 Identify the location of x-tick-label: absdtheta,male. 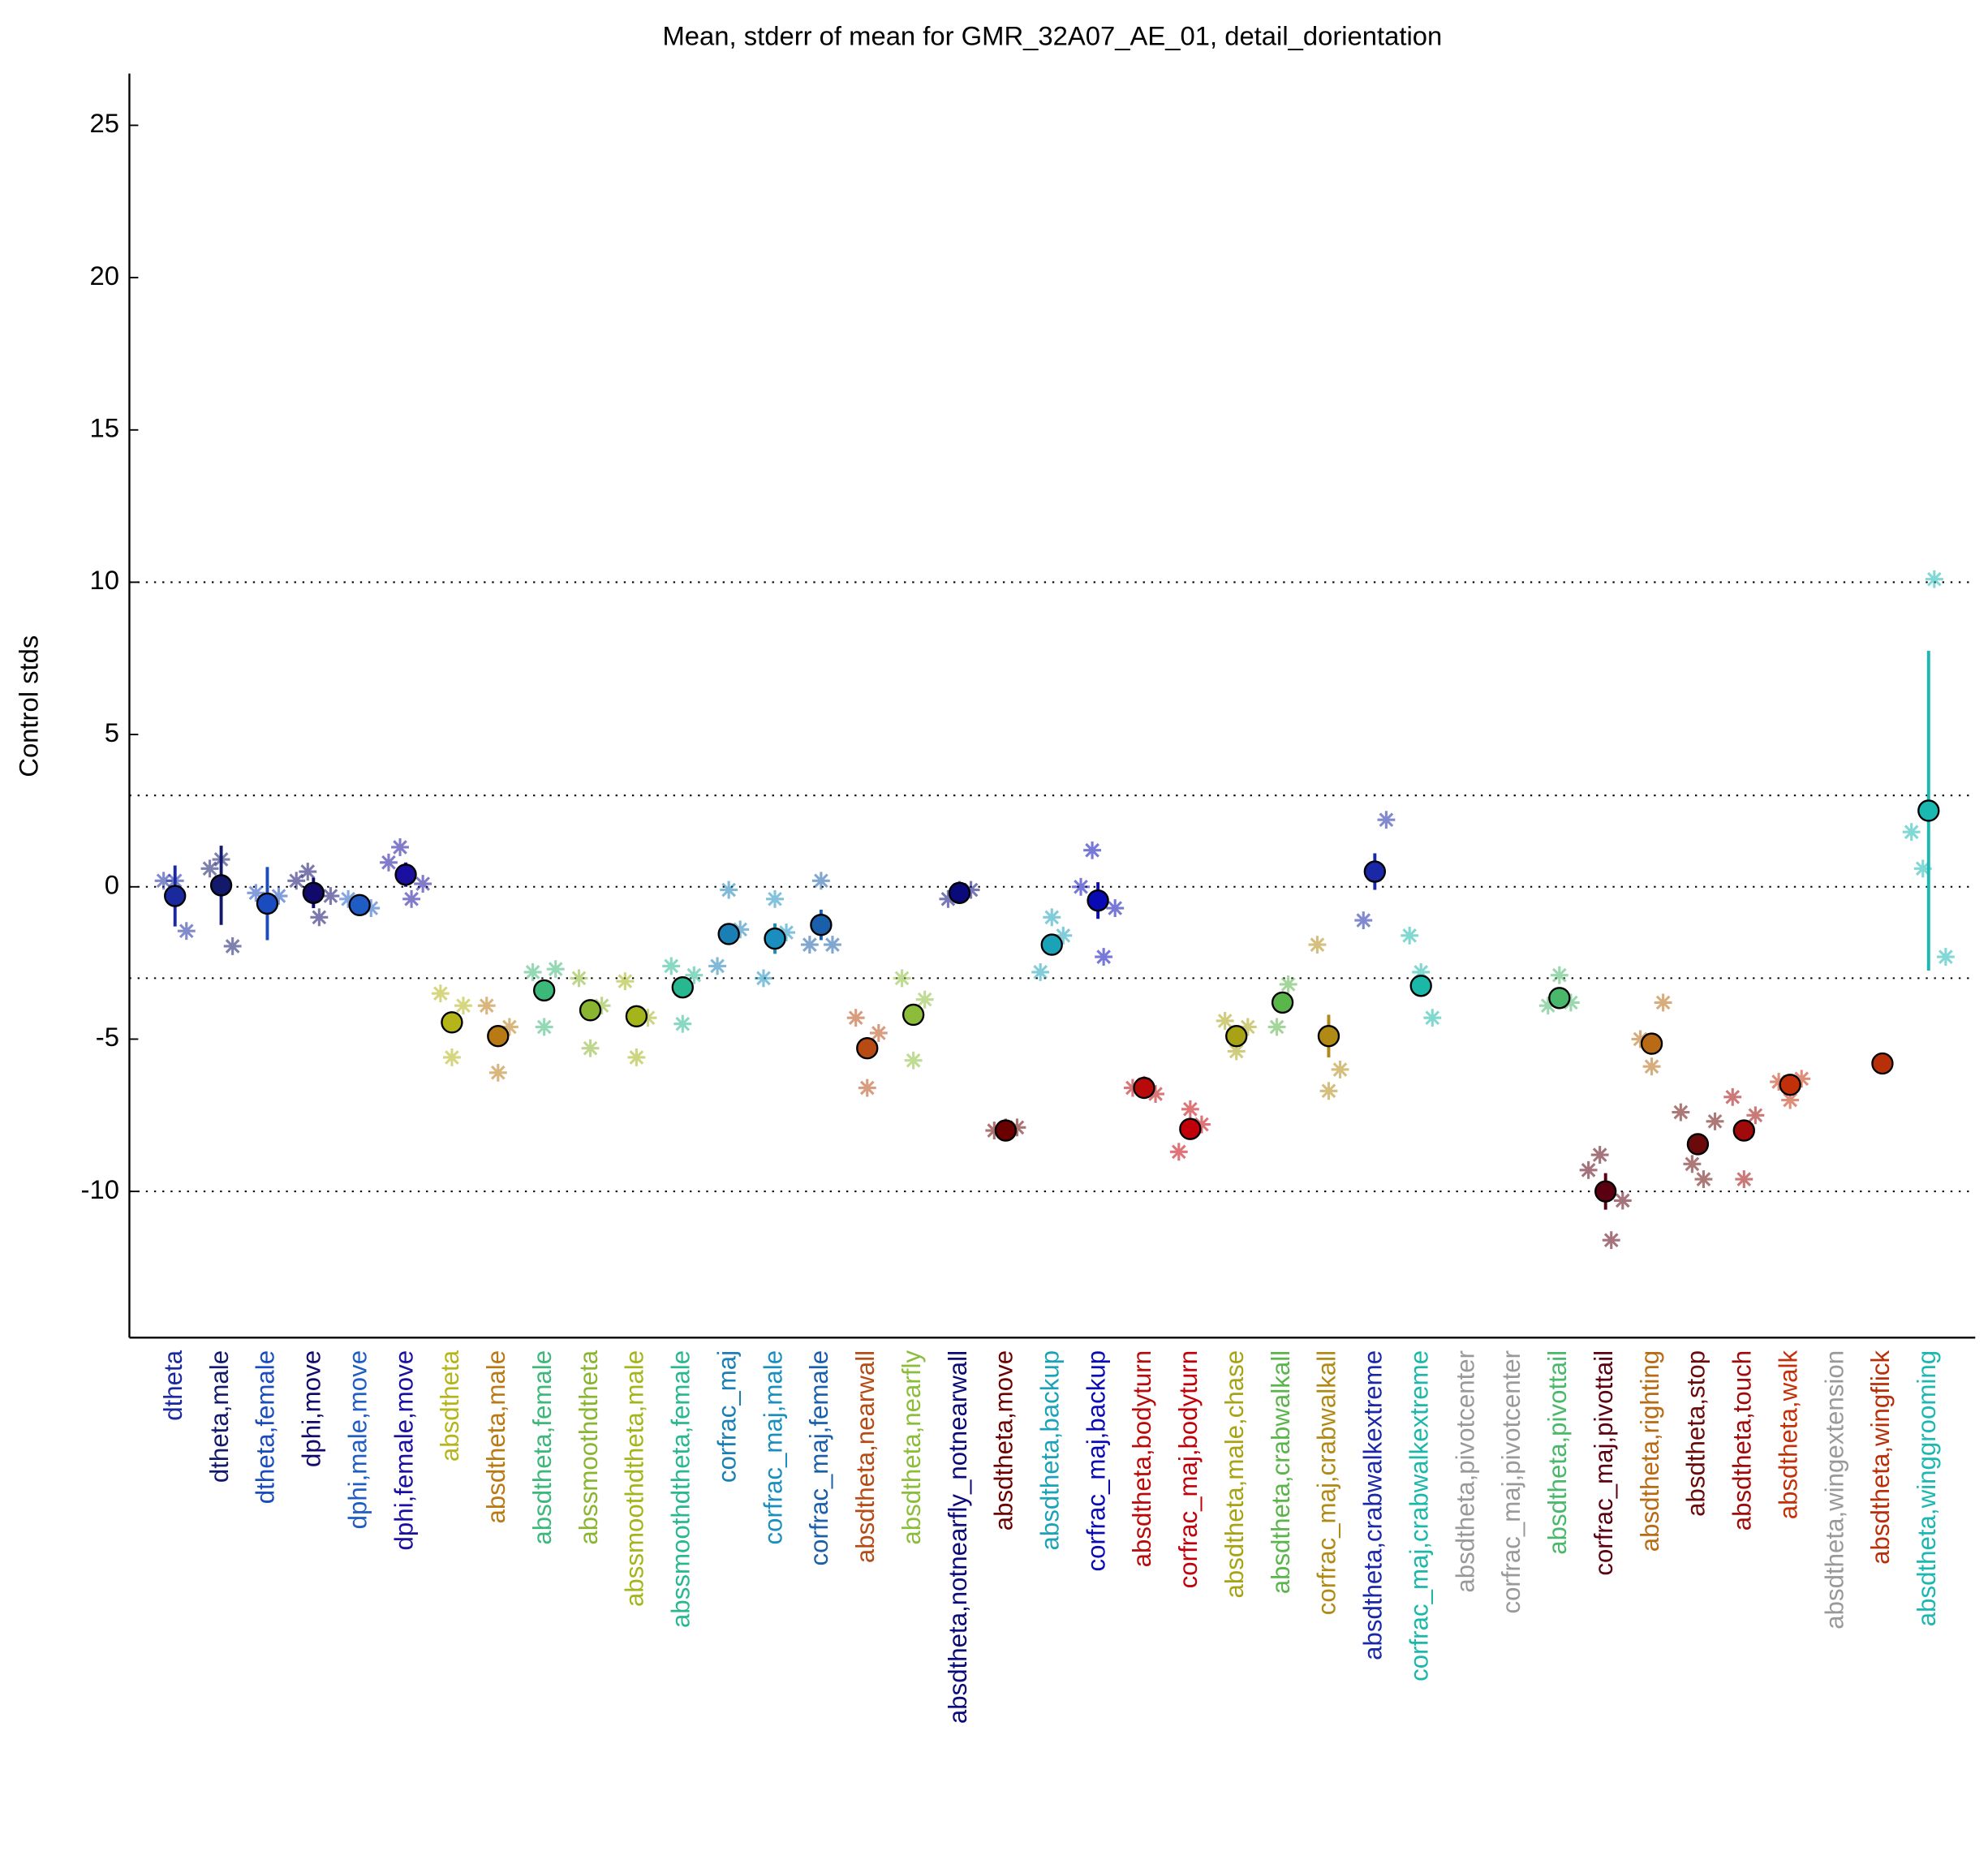
(496, 1437).